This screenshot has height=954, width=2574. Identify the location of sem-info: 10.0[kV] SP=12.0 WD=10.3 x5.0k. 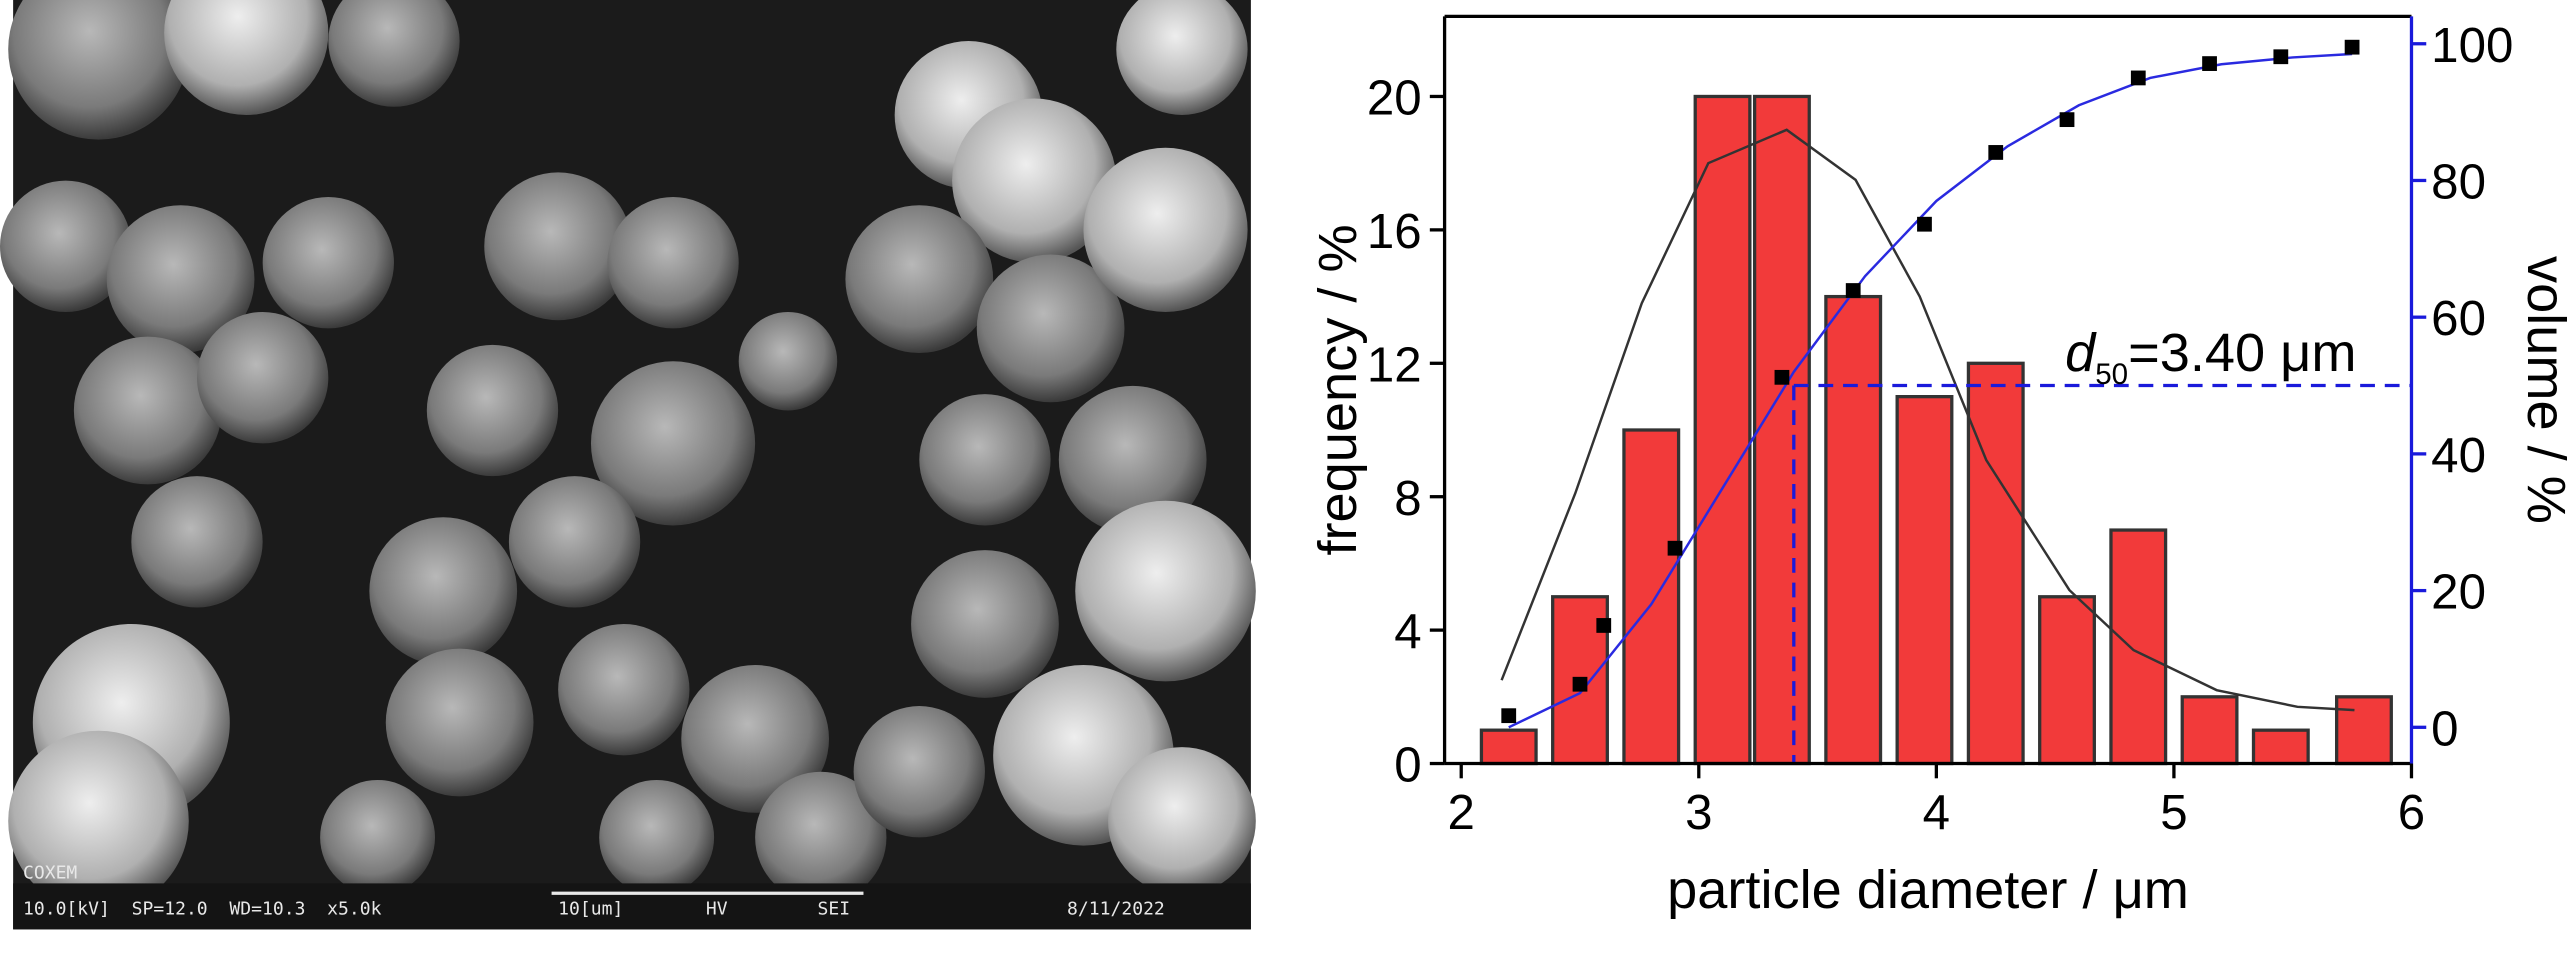
(202, 909).